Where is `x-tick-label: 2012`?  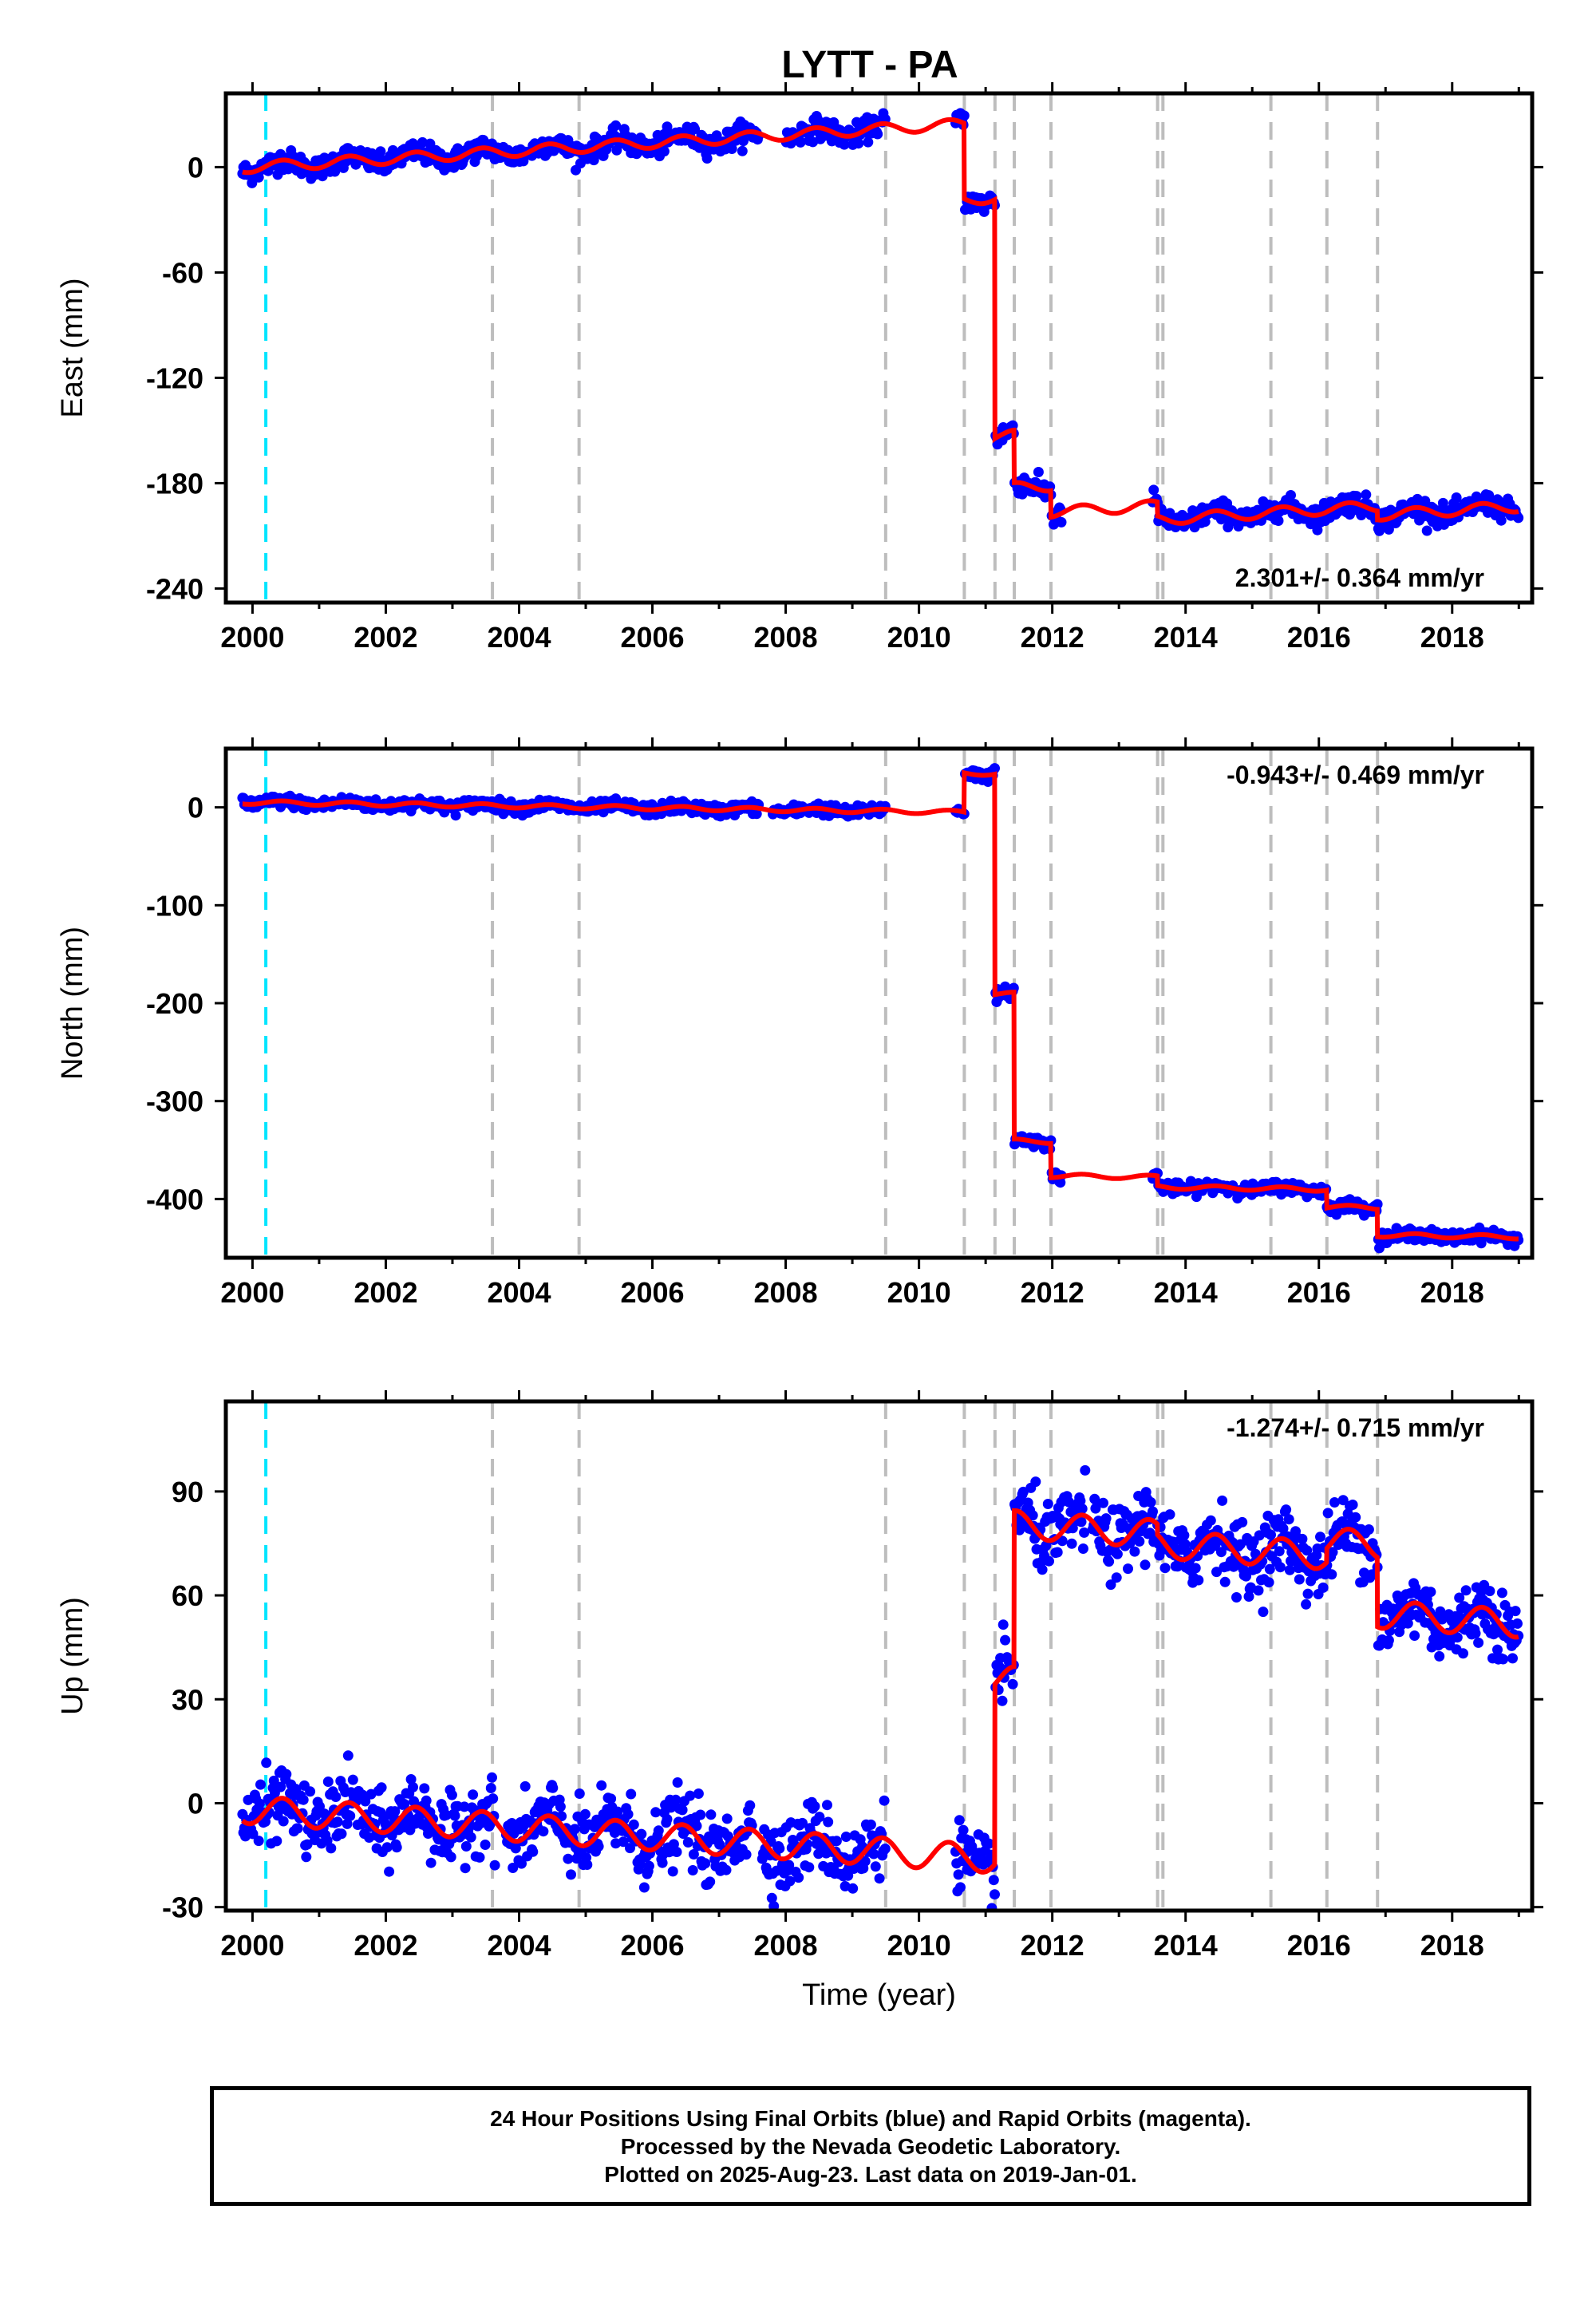
x-tick-label: 2012 is located at coordinates (1052, 1292).